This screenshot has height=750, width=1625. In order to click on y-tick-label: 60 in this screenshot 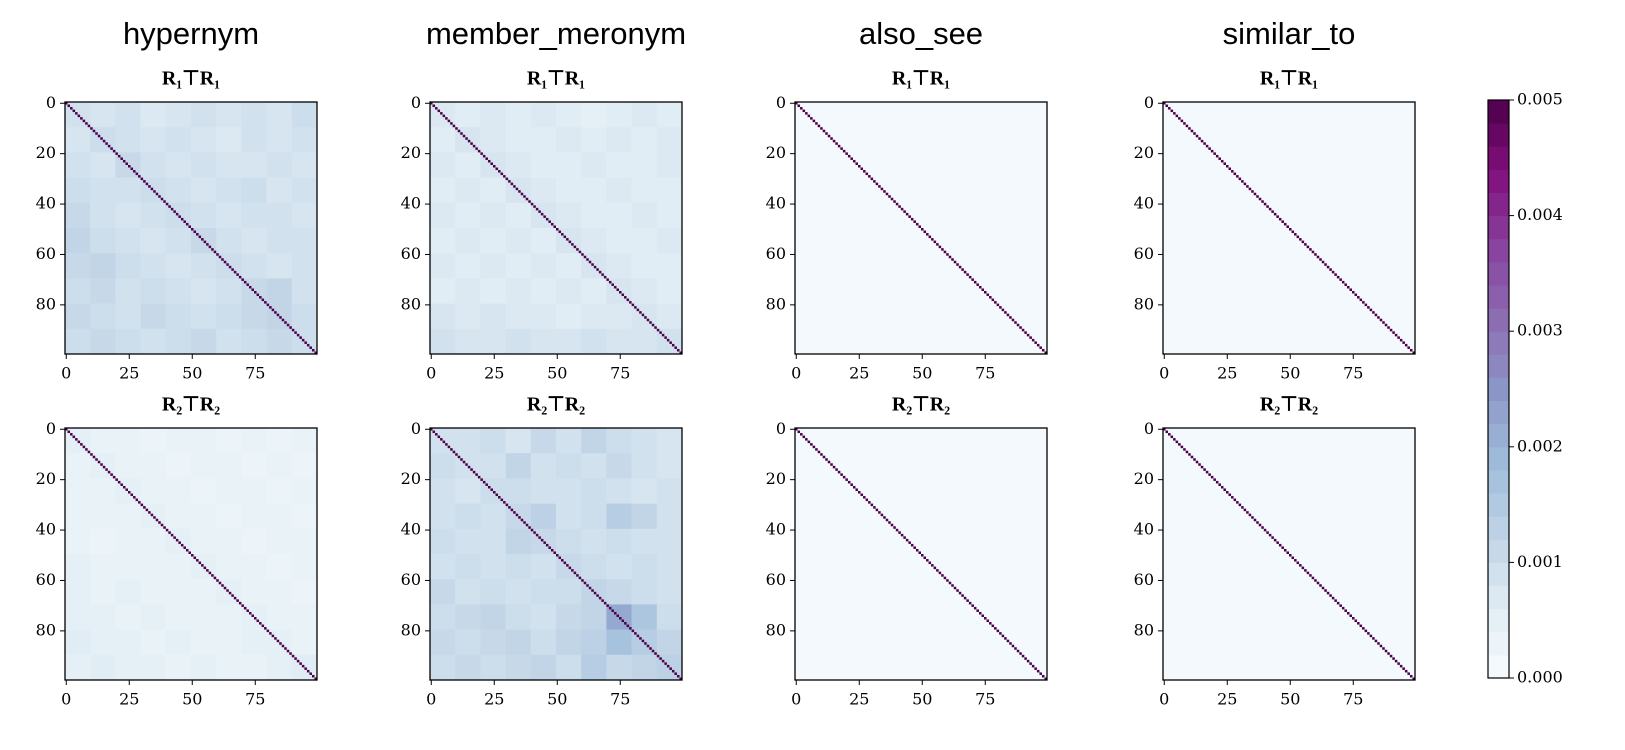, I will do `click(411, 579)`.